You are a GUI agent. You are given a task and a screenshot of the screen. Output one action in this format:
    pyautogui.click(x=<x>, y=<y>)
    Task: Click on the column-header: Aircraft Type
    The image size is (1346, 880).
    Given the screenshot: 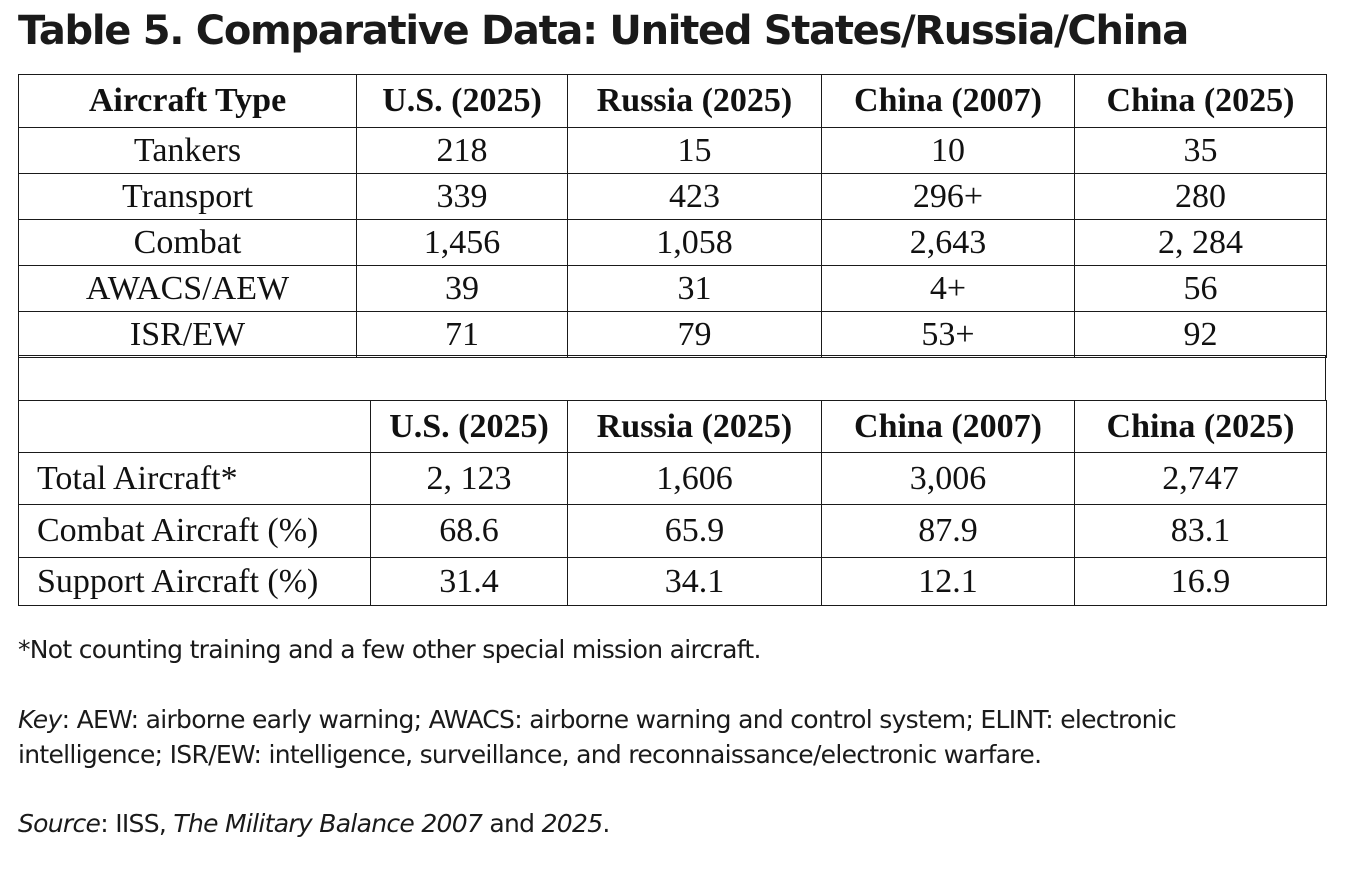 What is the action you would take?
    pyautogui.click(x=187, y=101)
    